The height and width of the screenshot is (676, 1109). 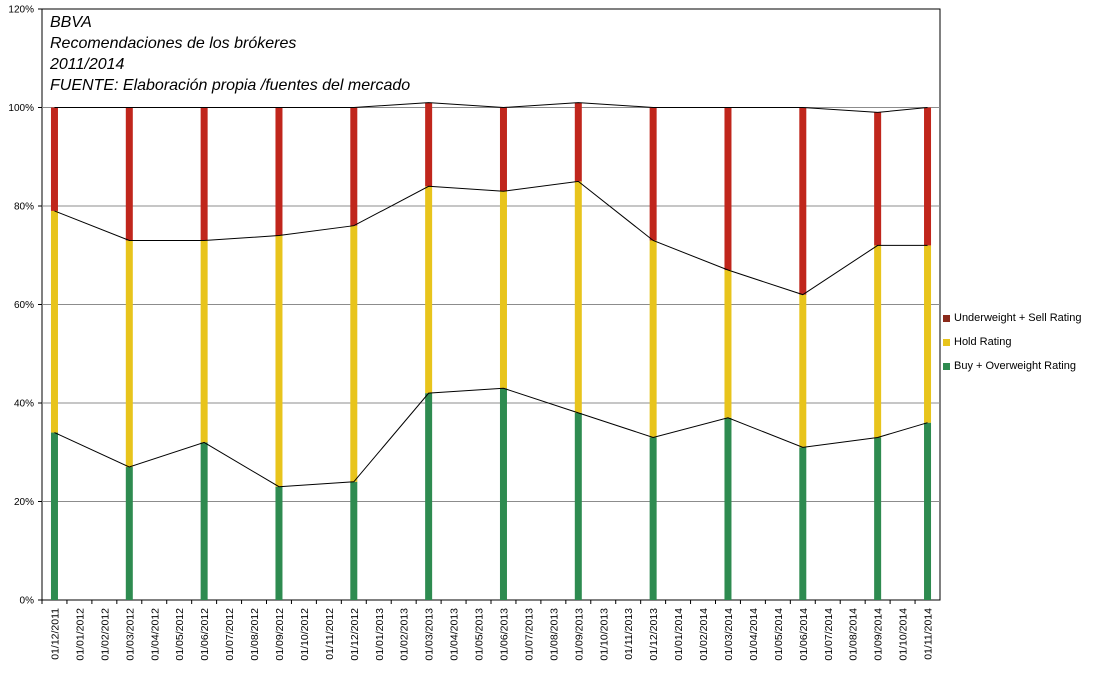 What do you see at coordinates (754, 634) in the screenshot?
I see `x-tick-label: 01/04/2014` at bounding box center [754, 634].